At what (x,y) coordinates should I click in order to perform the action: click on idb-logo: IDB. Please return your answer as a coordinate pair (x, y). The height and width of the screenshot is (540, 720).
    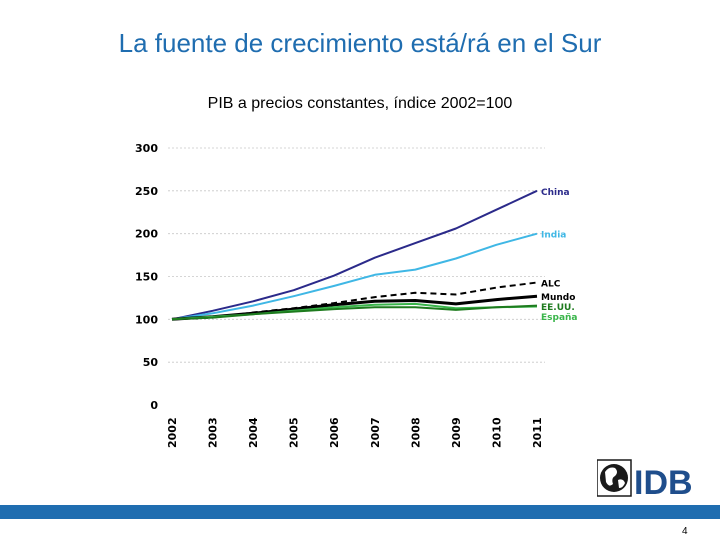
    Looking at the image, I should click on (645, 479).